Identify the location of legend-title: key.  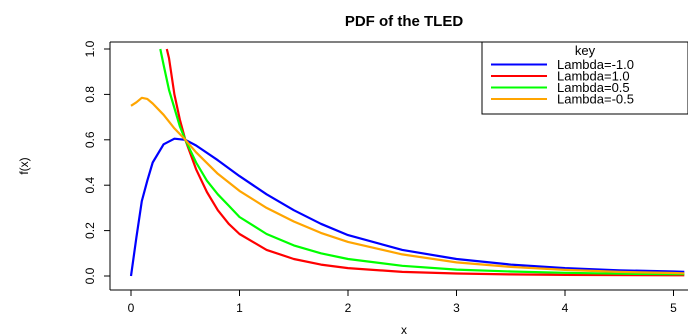
(585, 50).